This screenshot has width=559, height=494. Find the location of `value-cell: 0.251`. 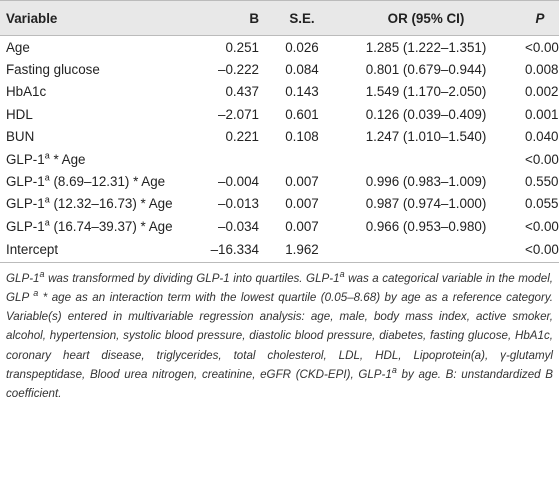

value-cell: 0.251 is located at coordinates (242, 47).